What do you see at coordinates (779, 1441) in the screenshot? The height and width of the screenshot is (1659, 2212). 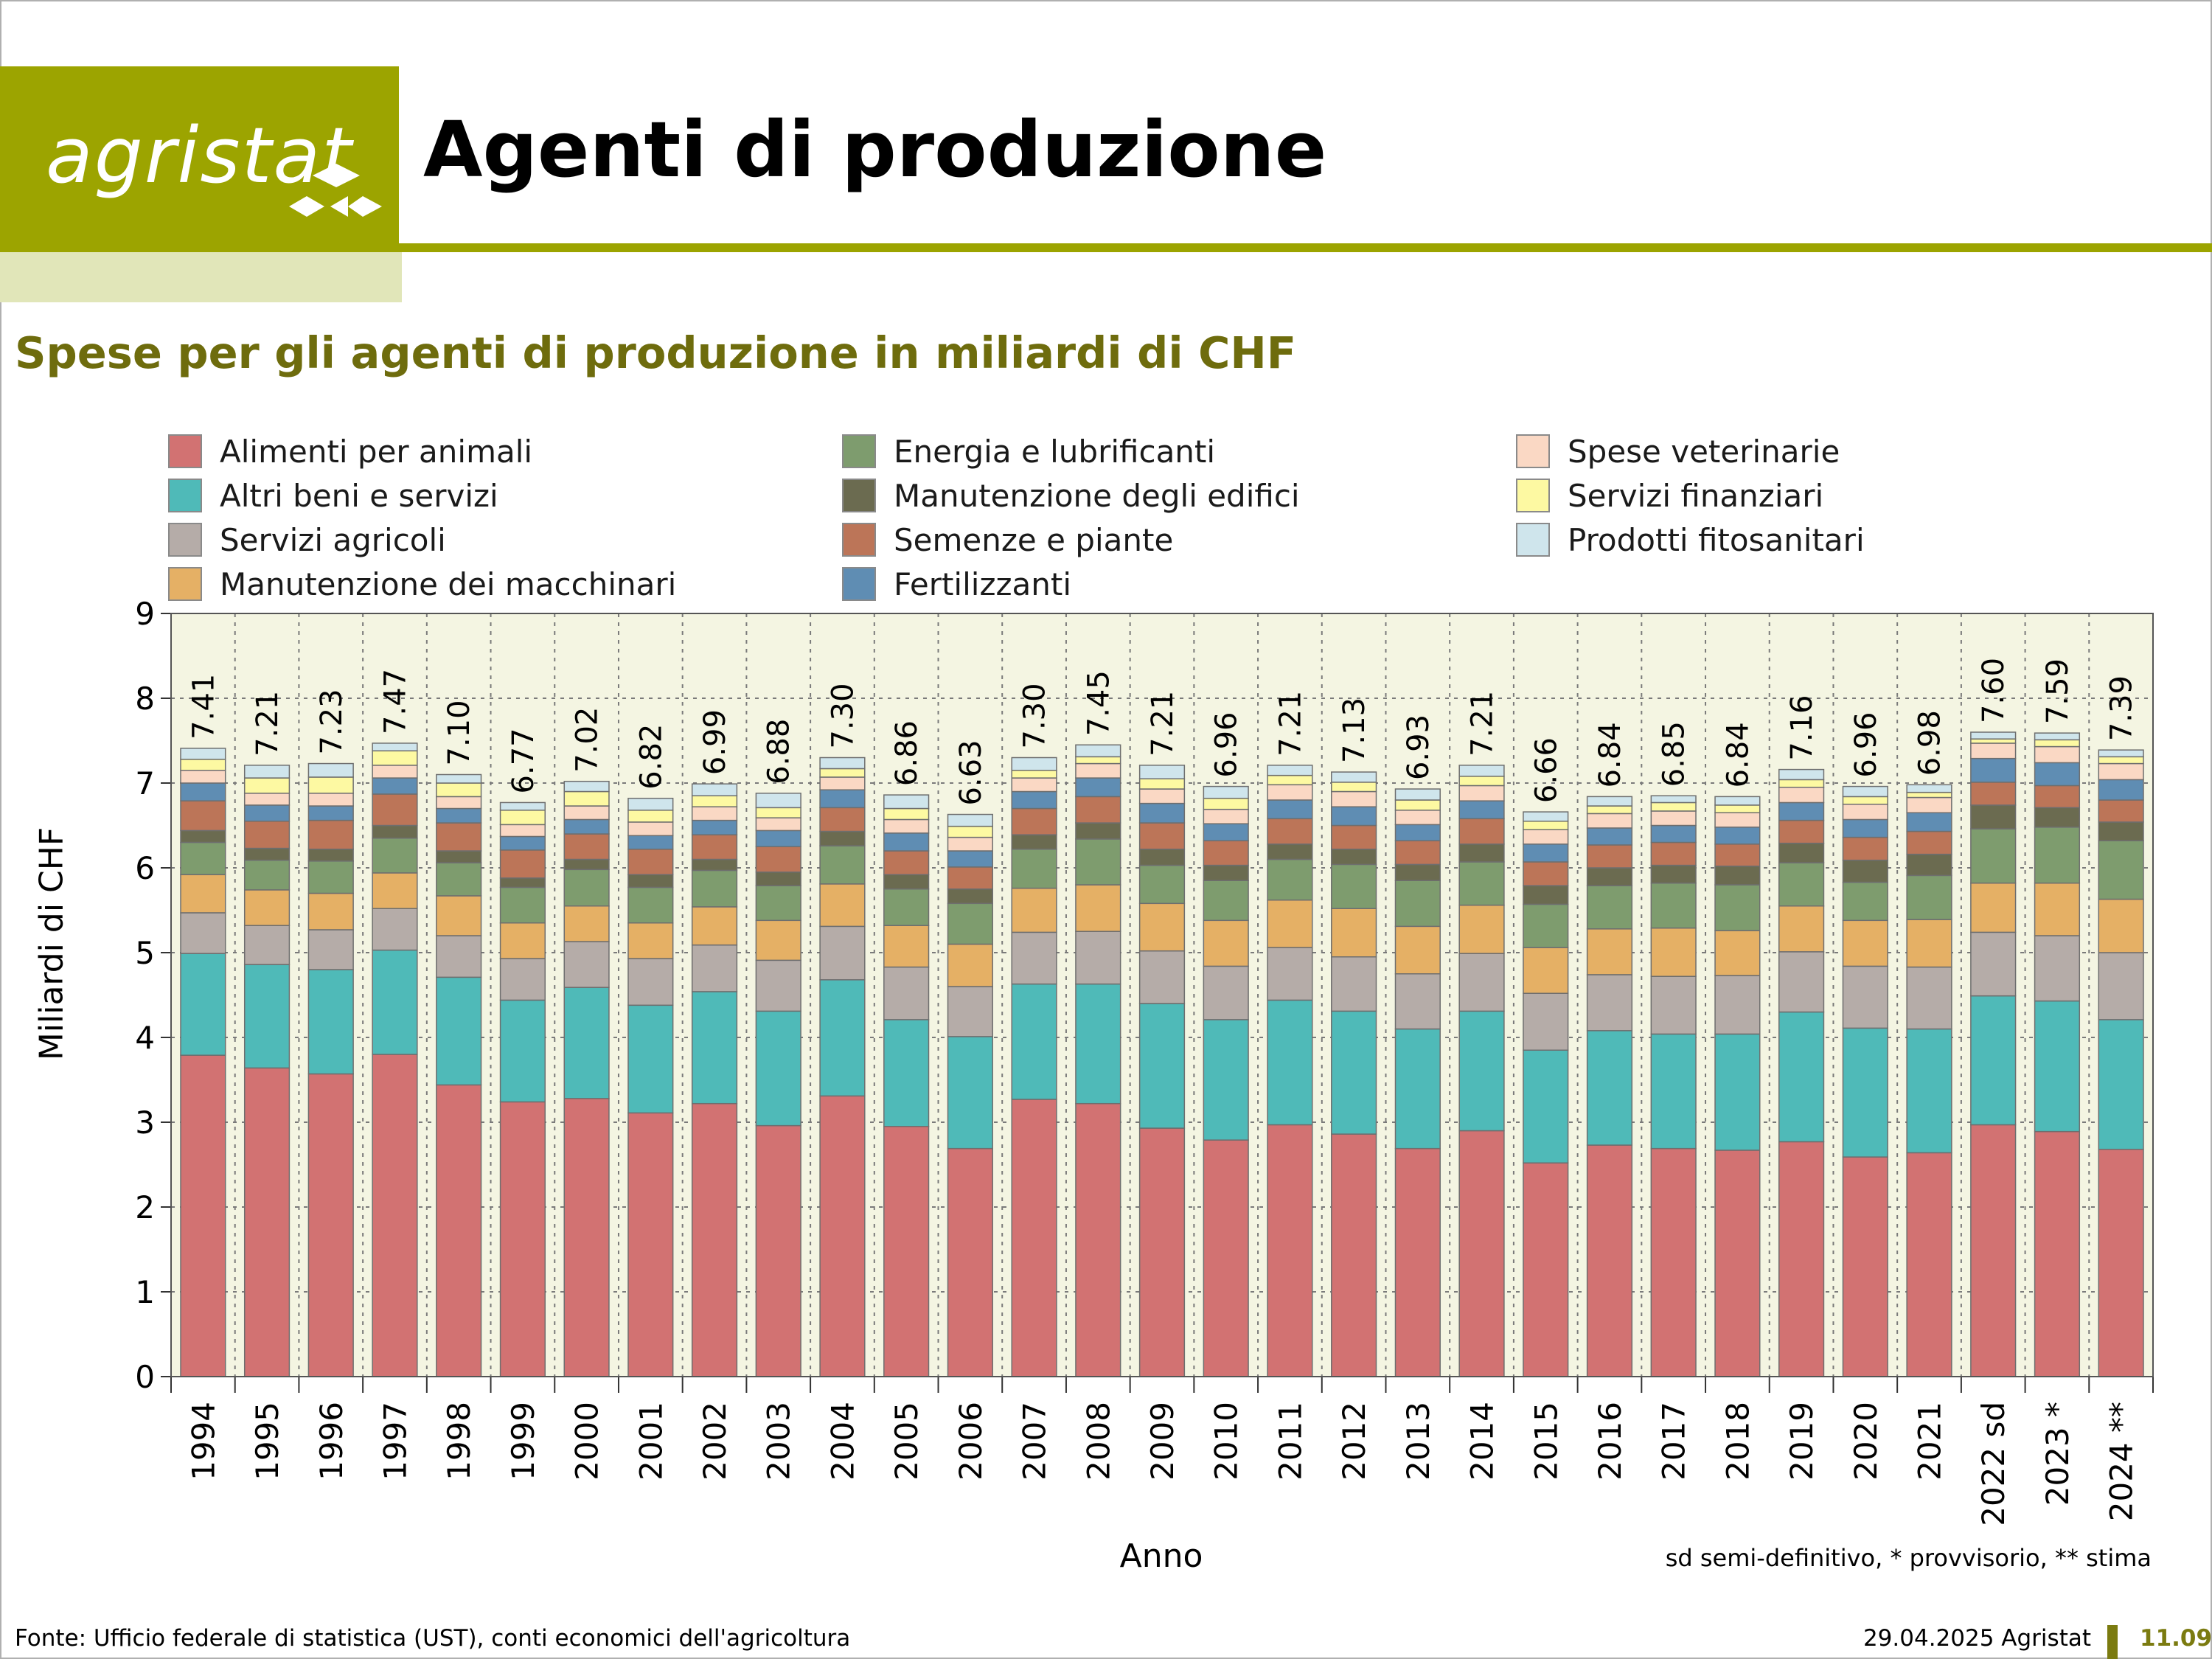 I see `x-tick-label: 2003` at bounding box center [779, 1441].